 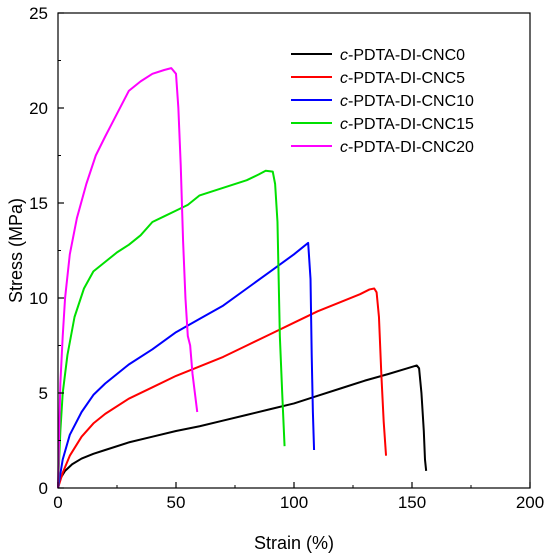 I want to click on y-tick-label: 10, so click(x=38, y=298).